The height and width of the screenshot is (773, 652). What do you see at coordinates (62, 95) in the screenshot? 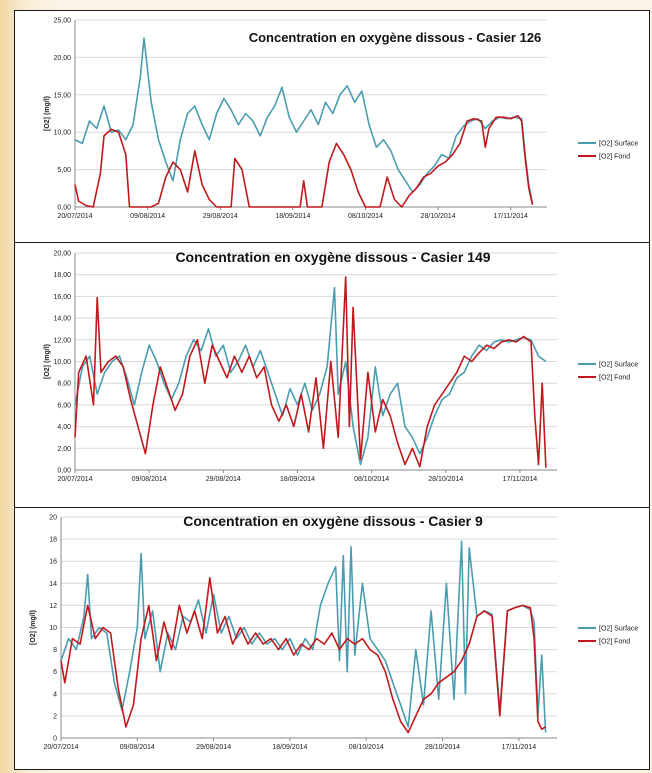
I see `y-tick-label: 15,00` at bounding box center [62, 95].